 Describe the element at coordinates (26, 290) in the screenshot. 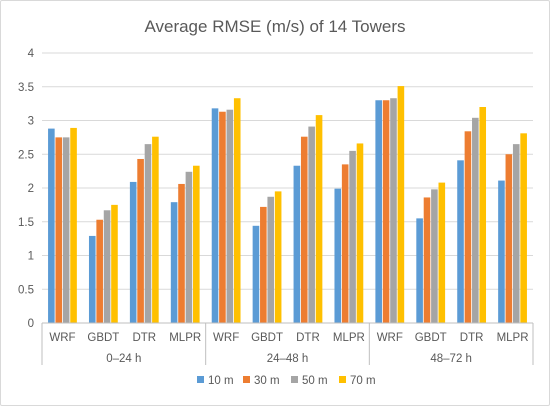

I see `y-tick-label: 0.5` at that location.